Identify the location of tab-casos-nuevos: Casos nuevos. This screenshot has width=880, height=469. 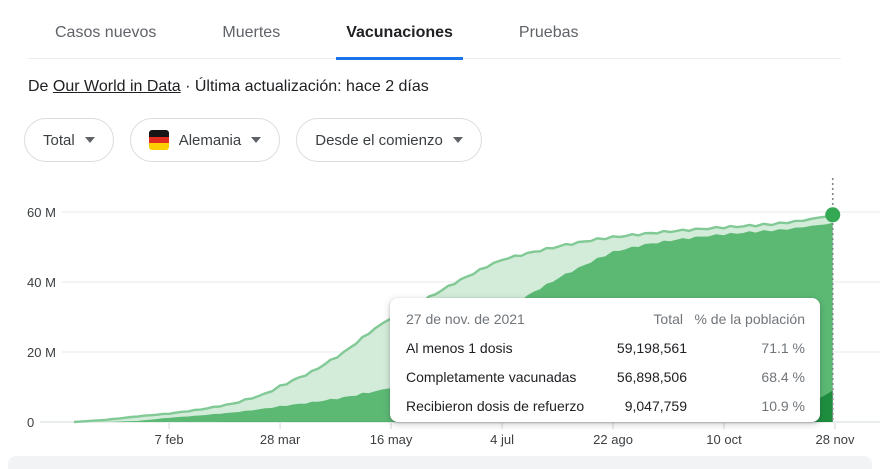
(106, 32).